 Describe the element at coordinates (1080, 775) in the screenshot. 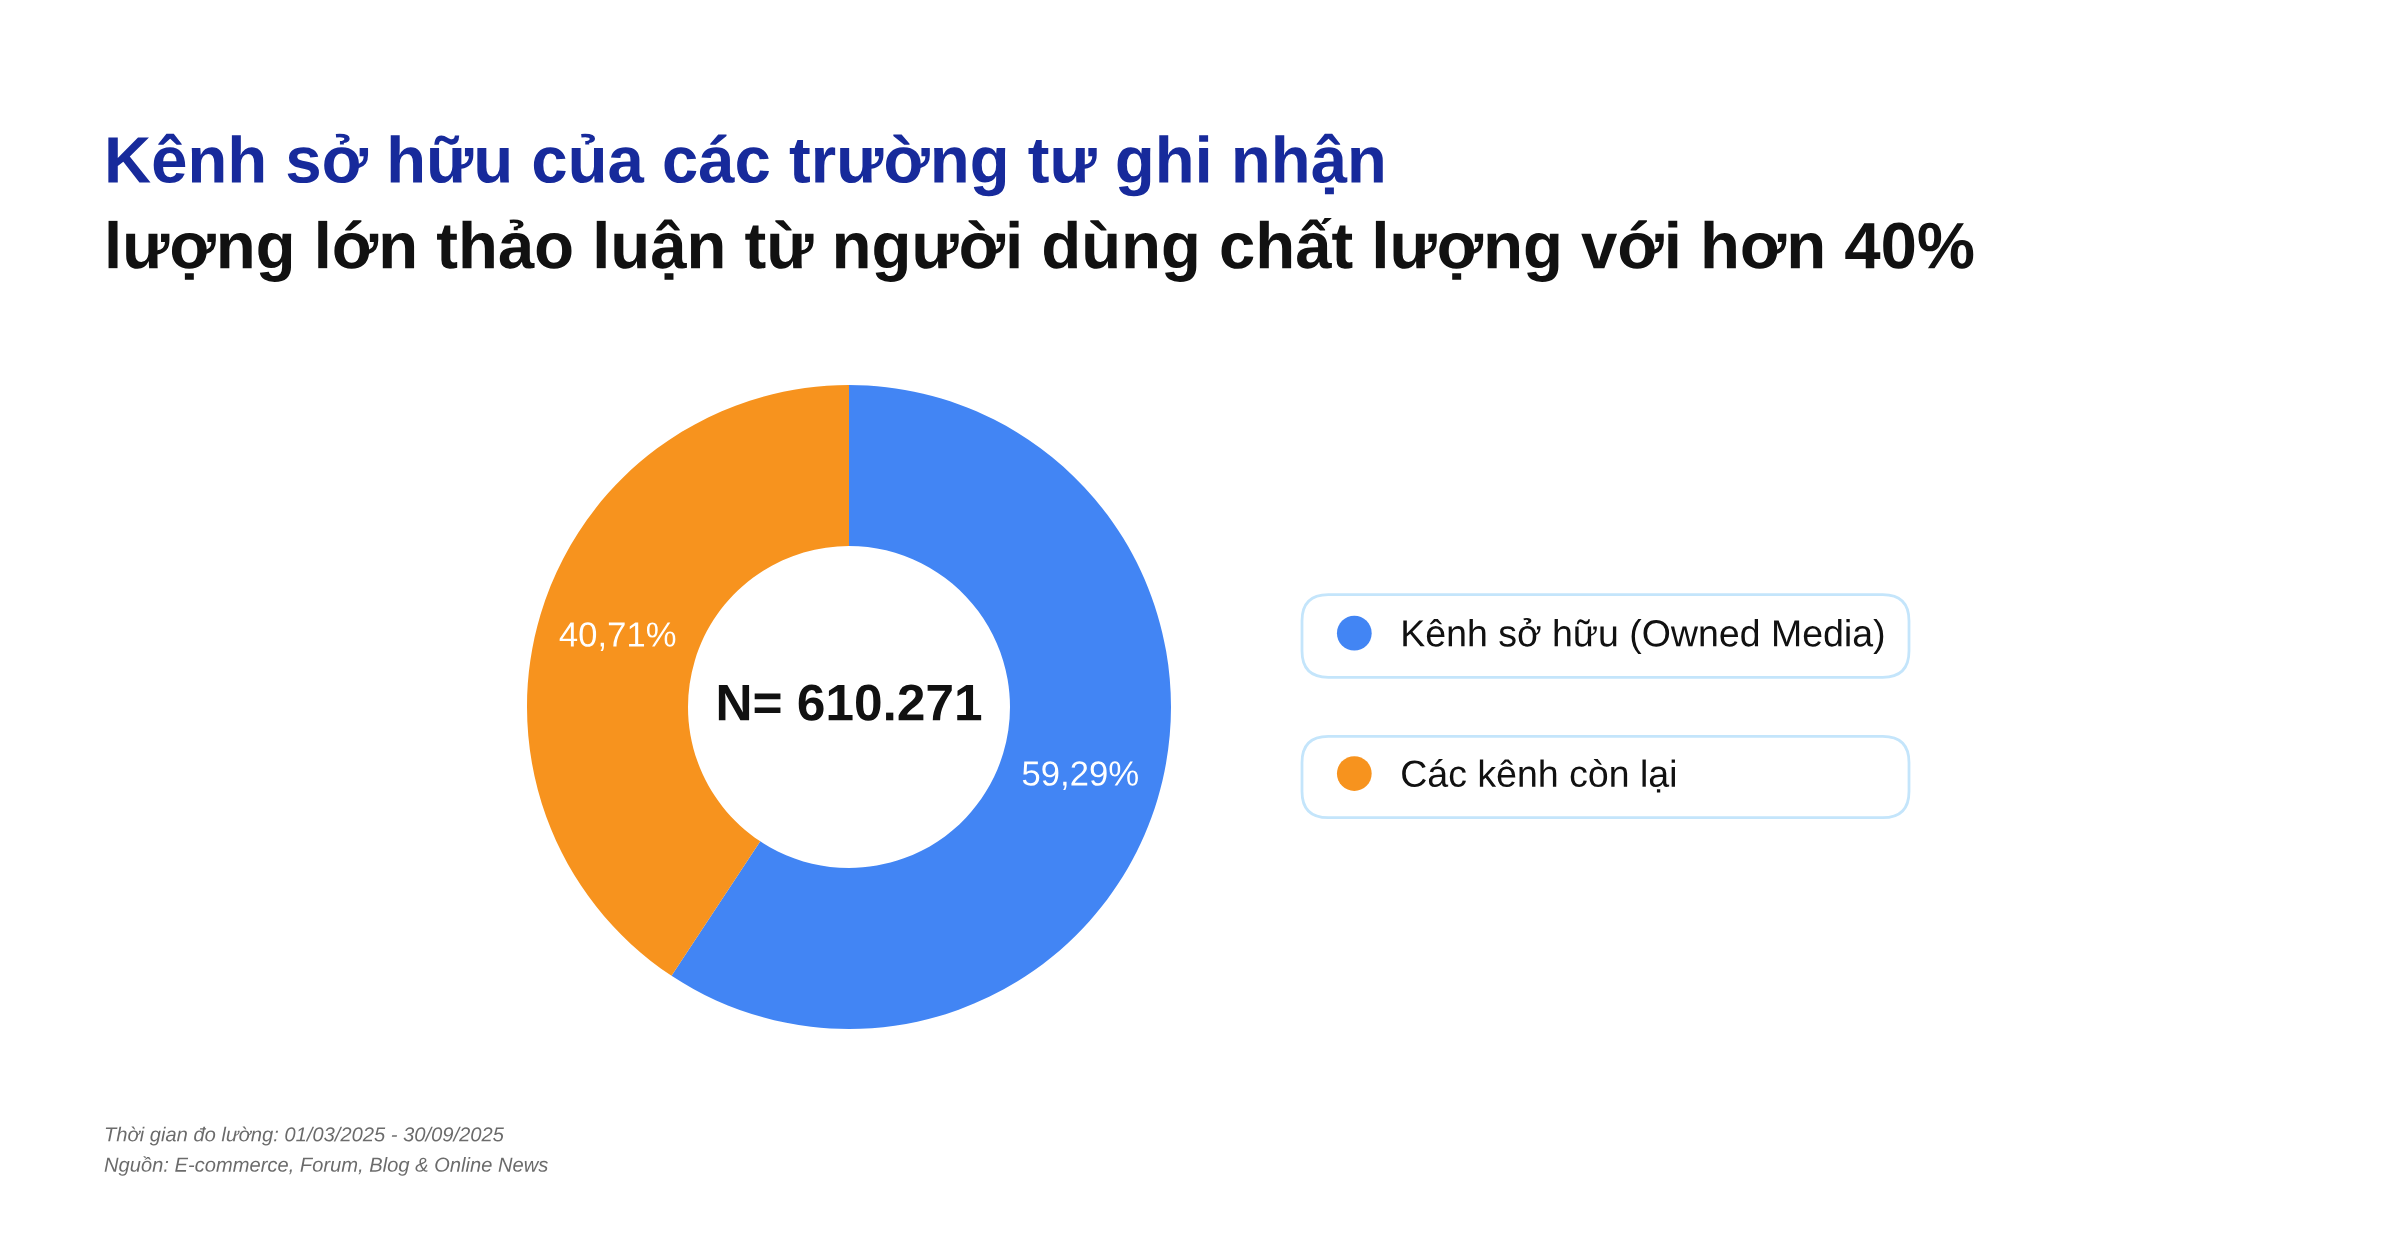

I see `data-label: 59,29%` at that location.